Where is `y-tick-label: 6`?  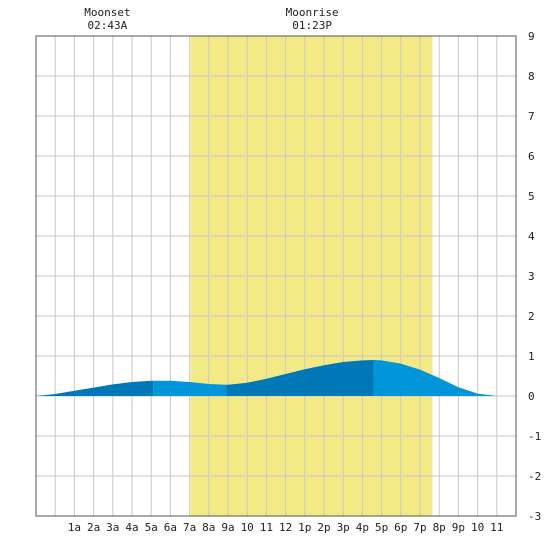 y-tick-label: 6 is located at coordinates (531, 156).